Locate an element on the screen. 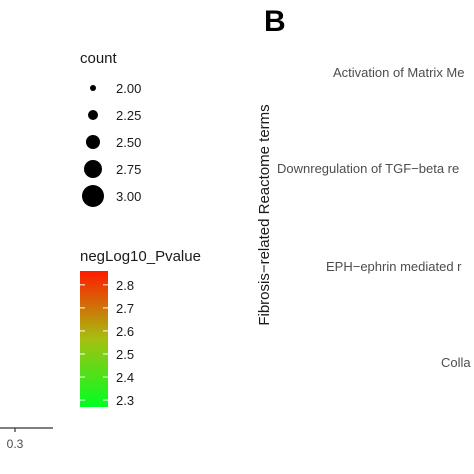  size-legend-title: count is located at coordinates (99, 58).